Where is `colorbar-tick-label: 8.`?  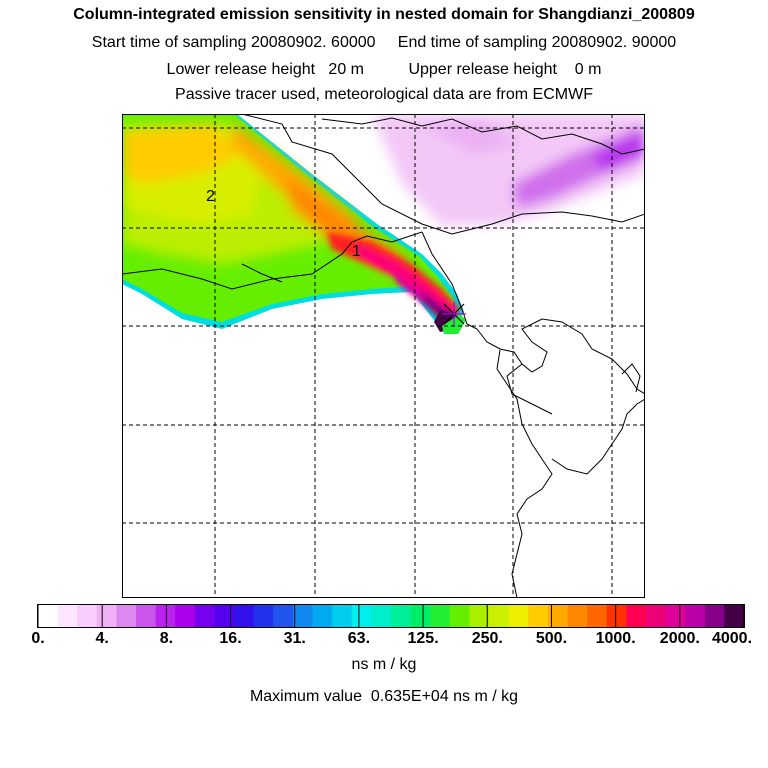 colorbar-tick-label: 8. is located at coordinates (166, 638).